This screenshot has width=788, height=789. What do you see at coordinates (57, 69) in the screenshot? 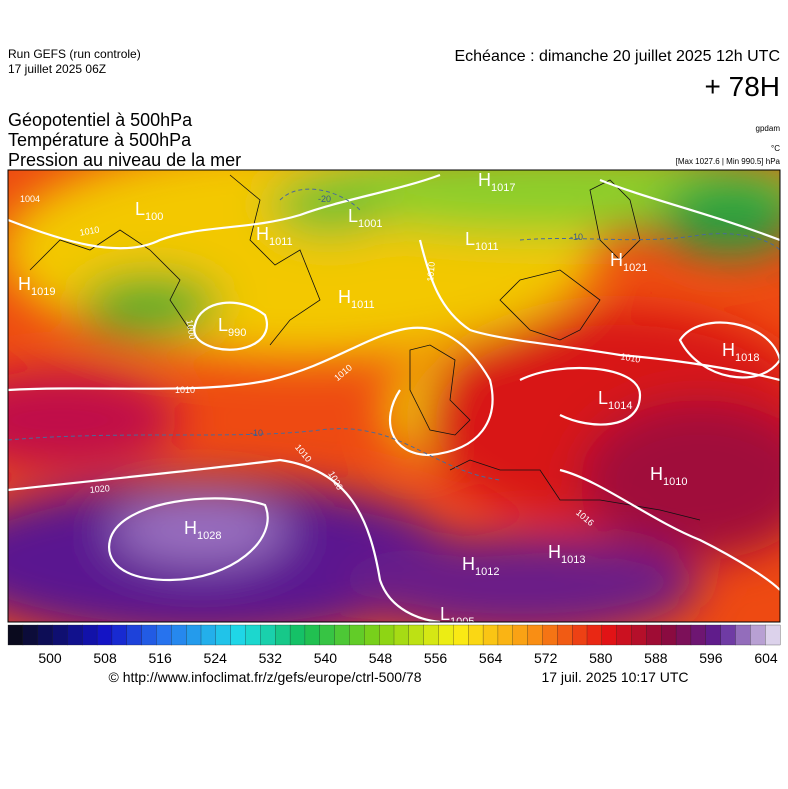
I see `run-date: 17 juillet 2025 06Z` at bounding box center [57, 69].